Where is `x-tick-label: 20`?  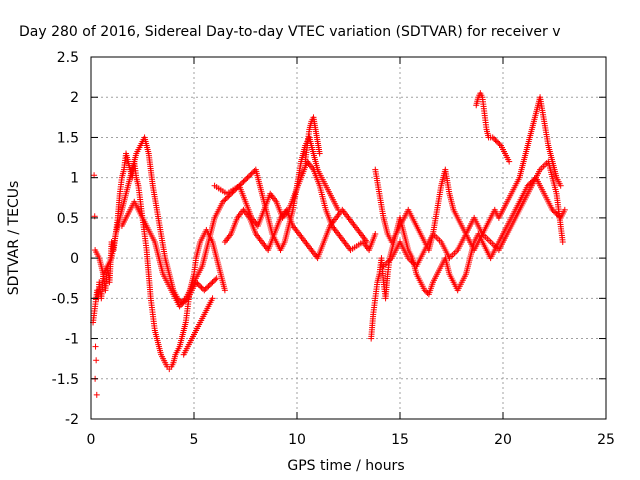
x-tick-label: 20 is located at coordinates (503, 440).